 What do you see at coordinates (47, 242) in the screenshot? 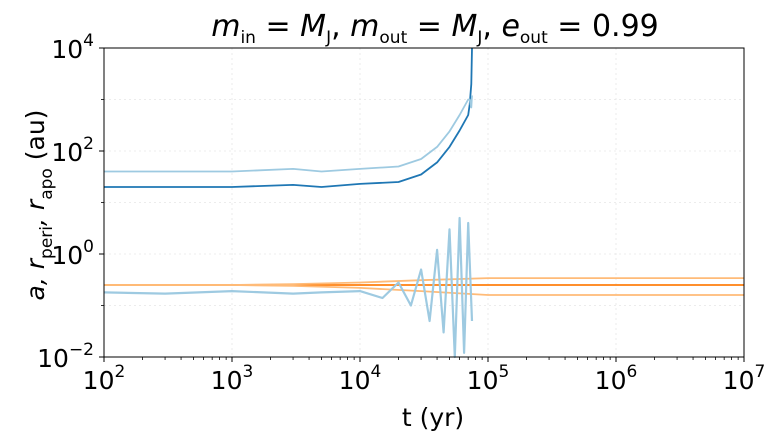
I see `y-axis-label-sub-peri: peri` at bounding box center [47, 242].